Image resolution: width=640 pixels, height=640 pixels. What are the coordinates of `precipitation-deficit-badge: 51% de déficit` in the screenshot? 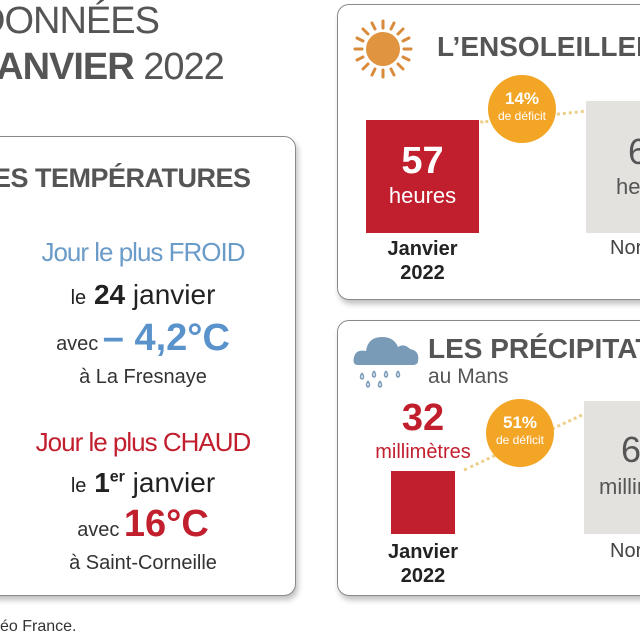 It's located at (520, 433).